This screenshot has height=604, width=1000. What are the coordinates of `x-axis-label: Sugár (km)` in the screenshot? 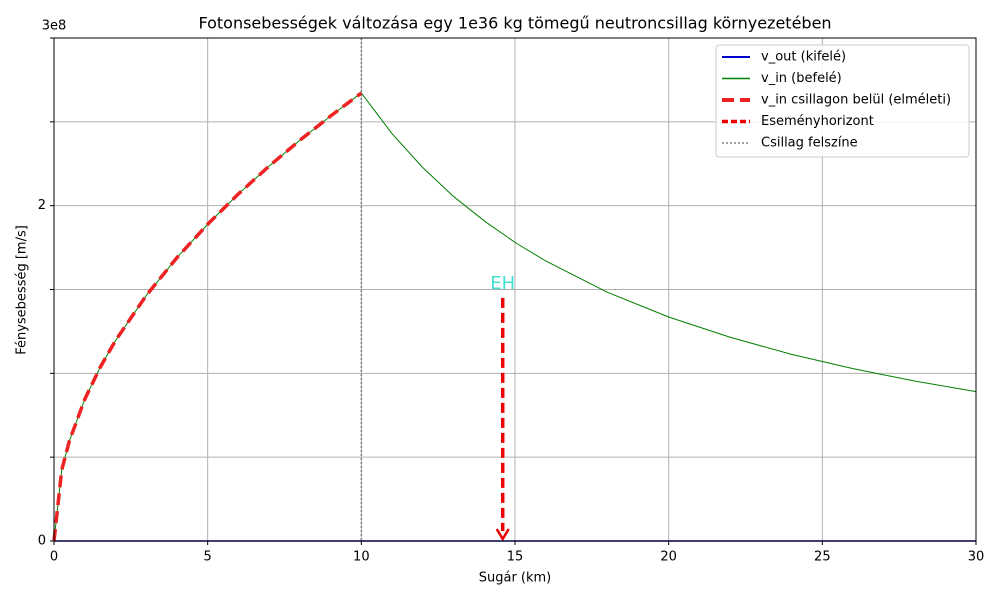 It's located at (515, 578).